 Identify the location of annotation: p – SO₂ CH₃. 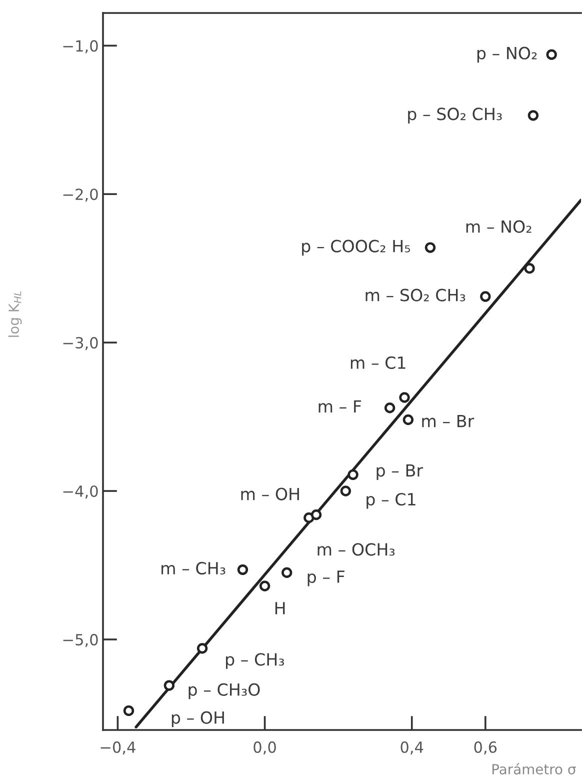
(455, 116).